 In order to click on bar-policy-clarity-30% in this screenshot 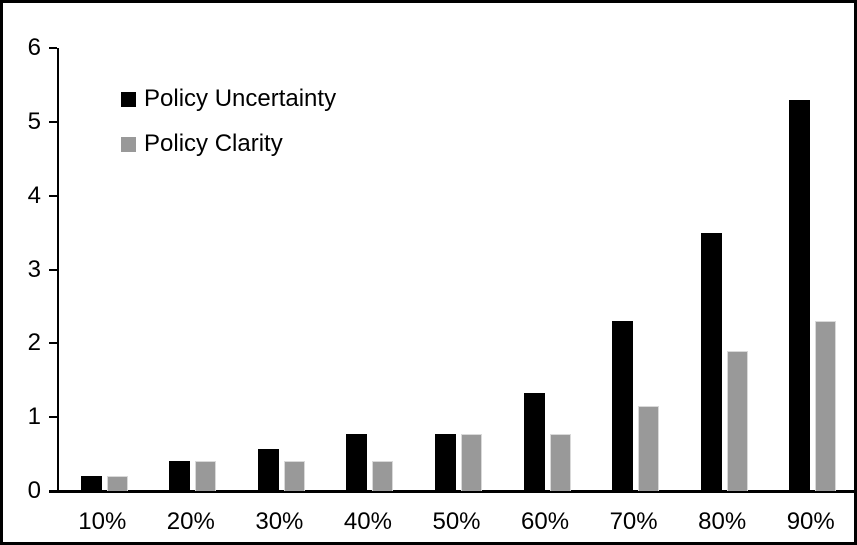, I will do `click(294, 476)`.